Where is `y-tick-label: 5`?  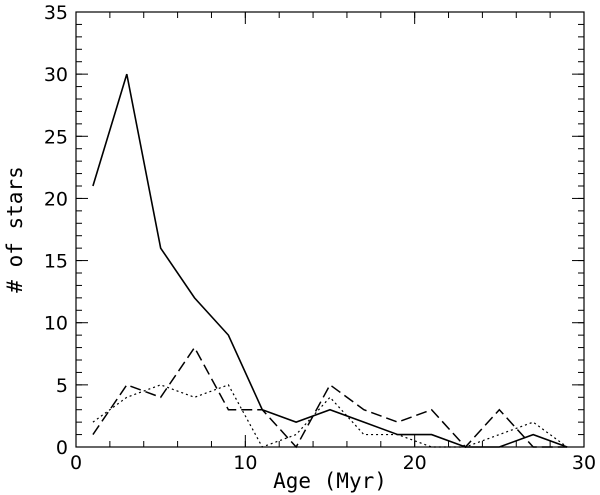 y-tick-label: 5 is located at coordinates (62, 386).